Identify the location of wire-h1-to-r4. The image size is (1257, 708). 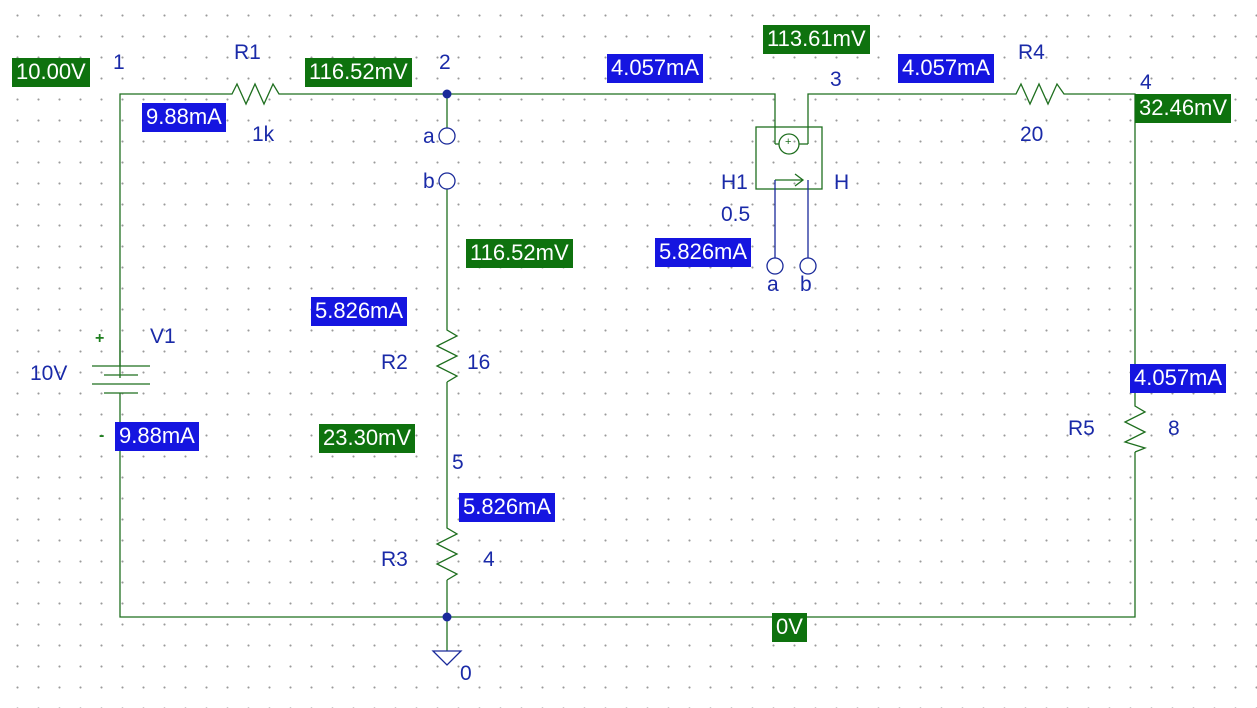
(906, 110).